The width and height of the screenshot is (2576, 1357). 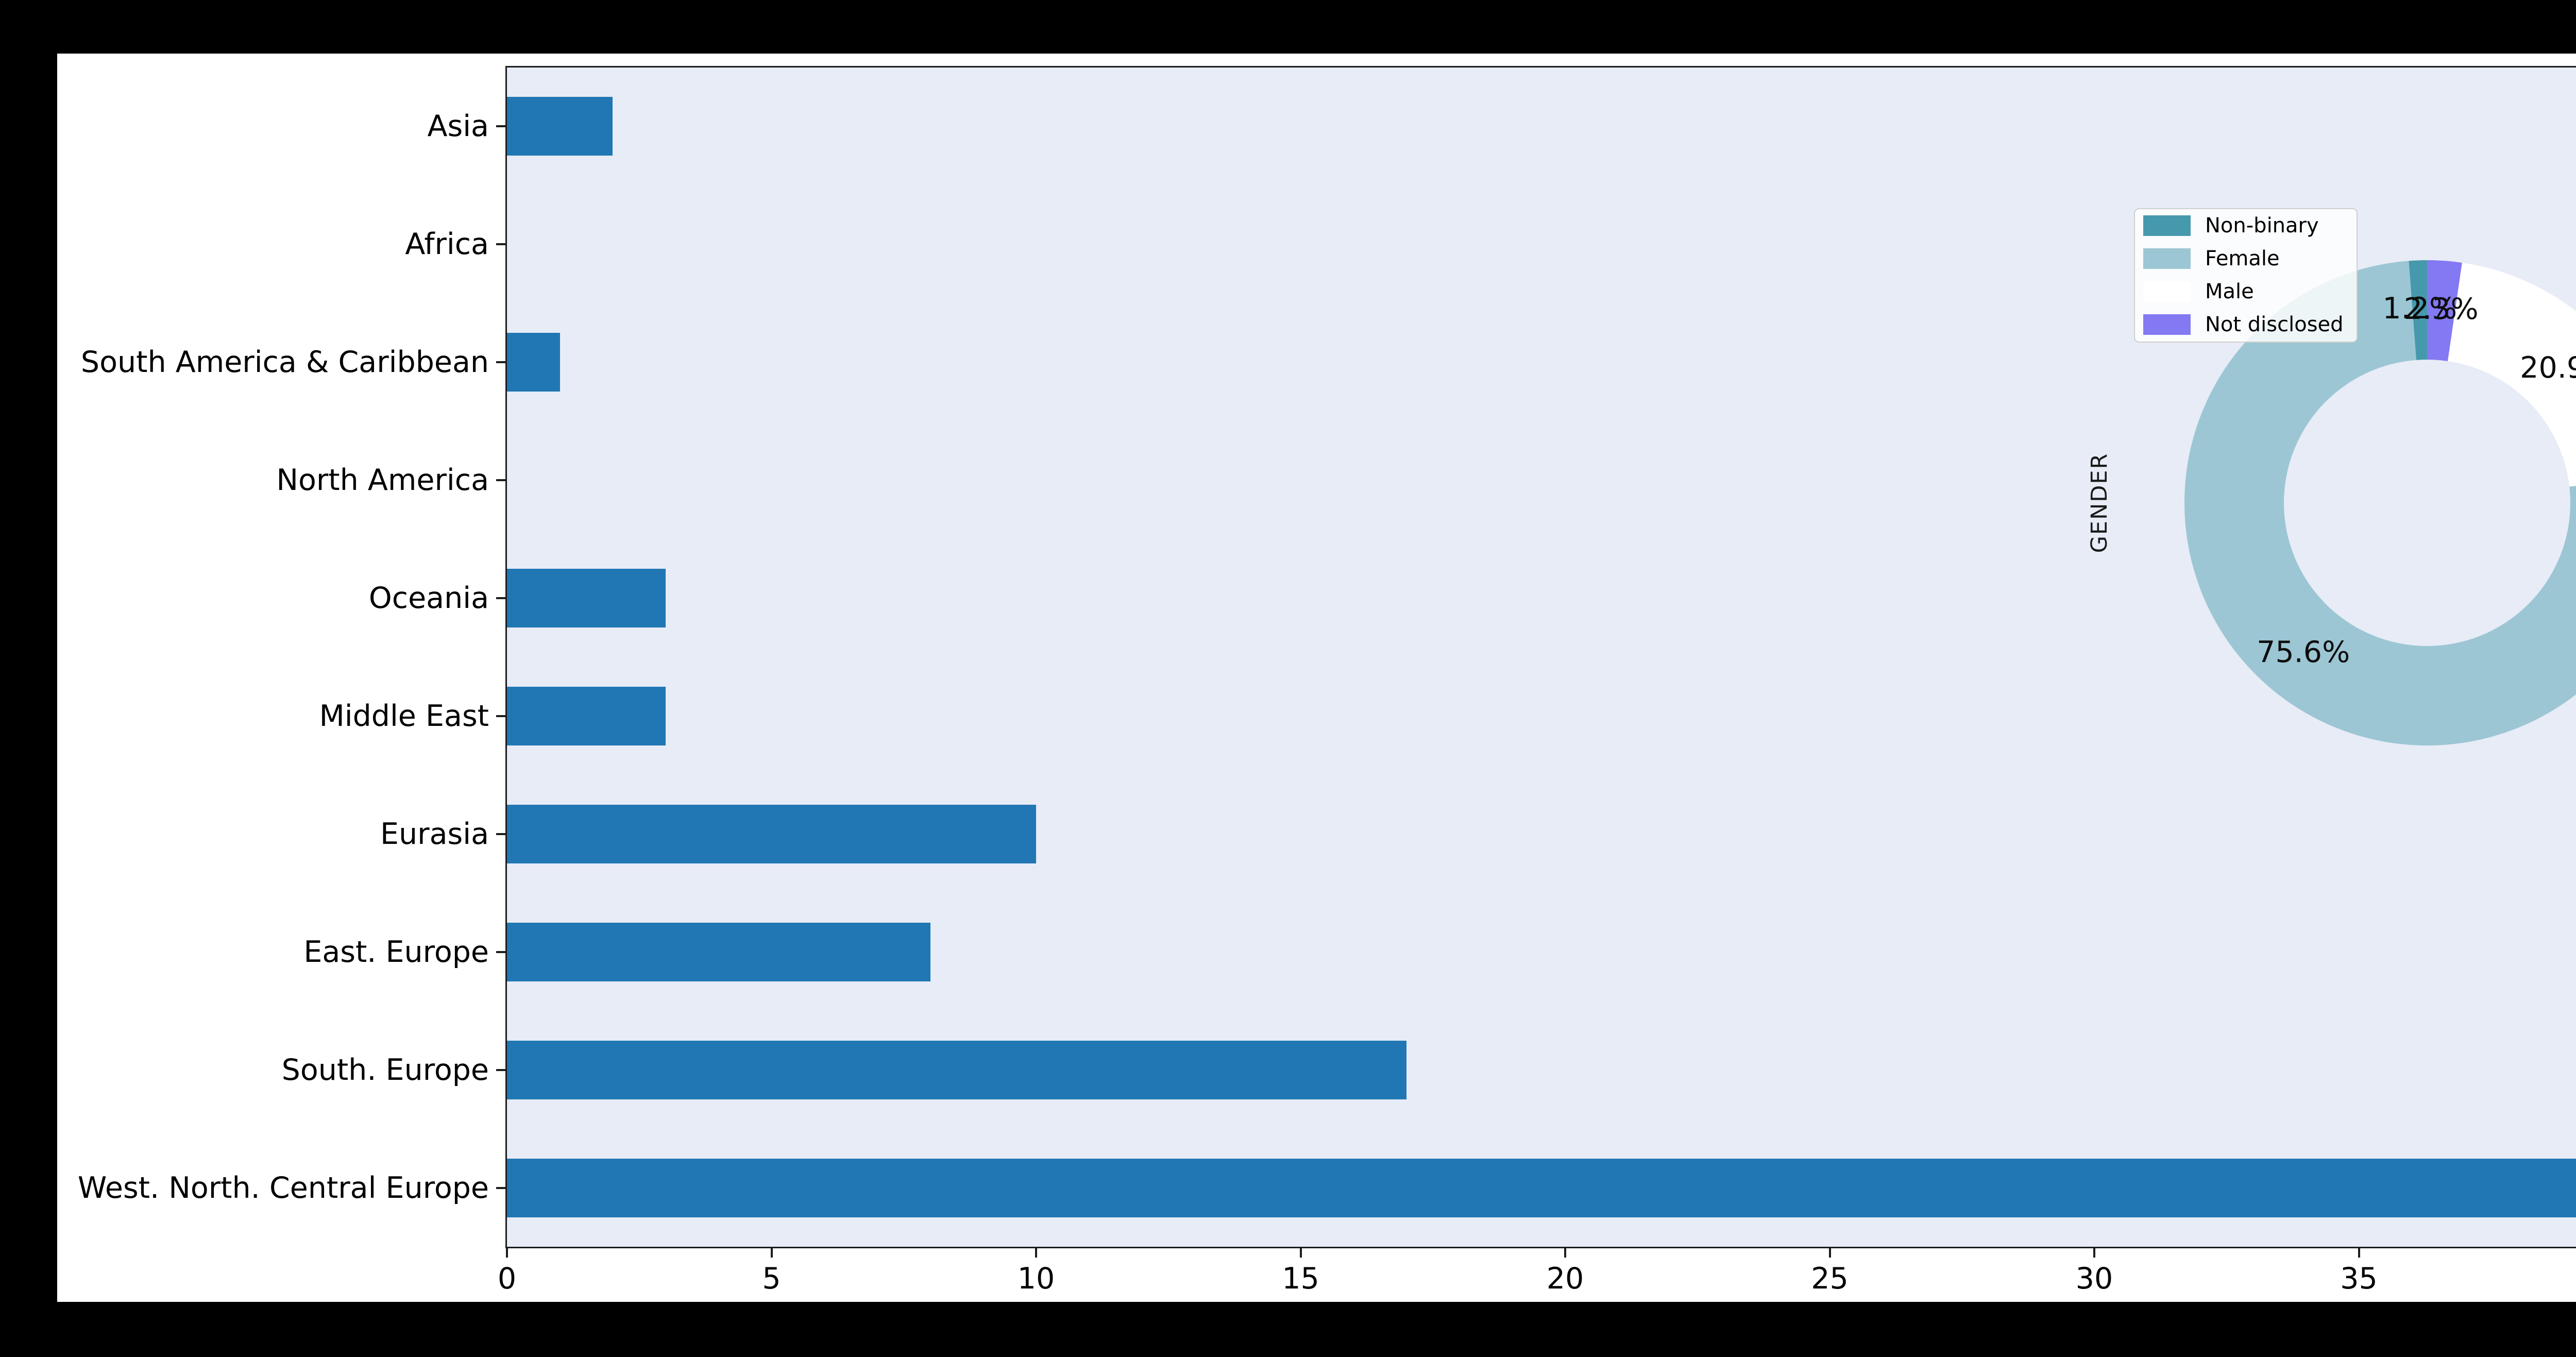 I want to click on legend-item: Non-binary, so click(x=2246, y=225).